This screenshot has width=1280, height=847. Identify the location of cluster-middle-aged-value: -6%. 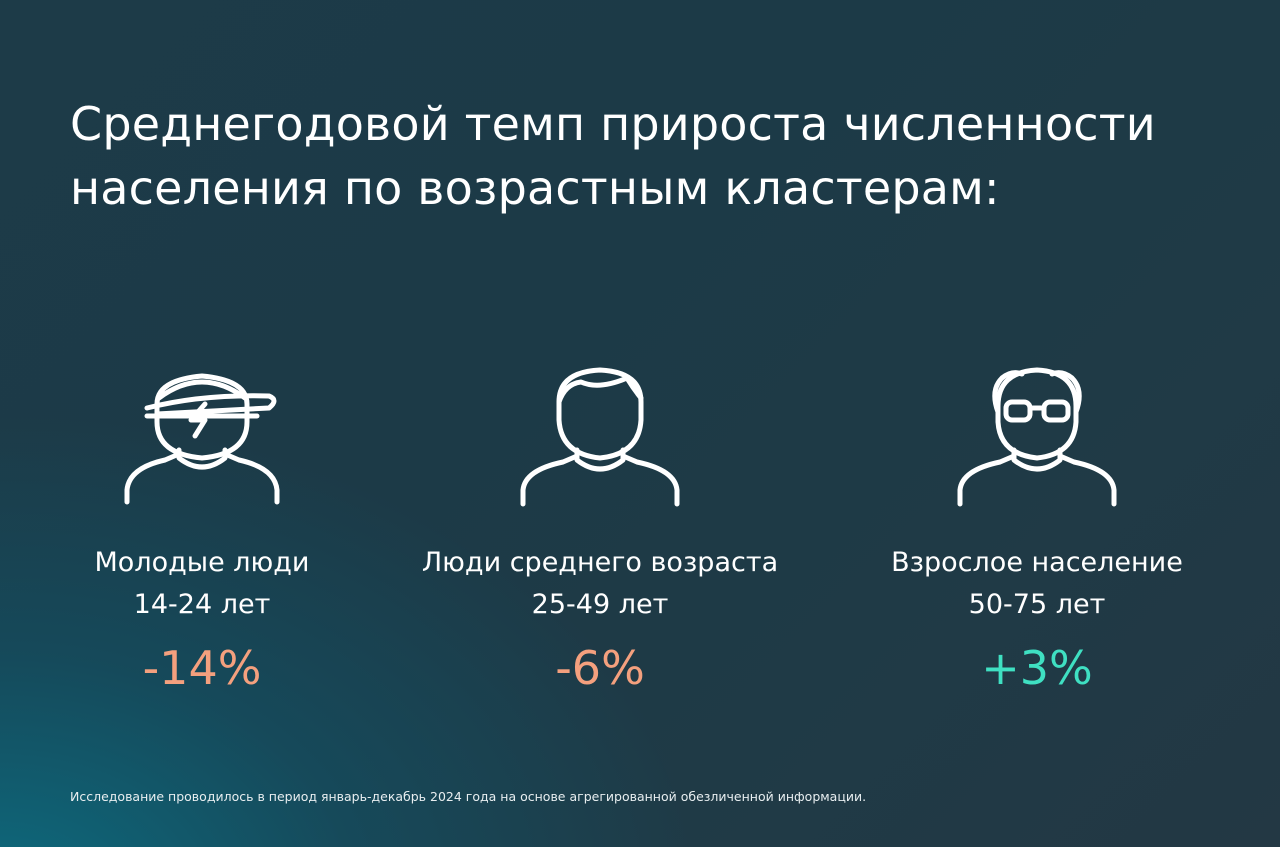
(600, 668).